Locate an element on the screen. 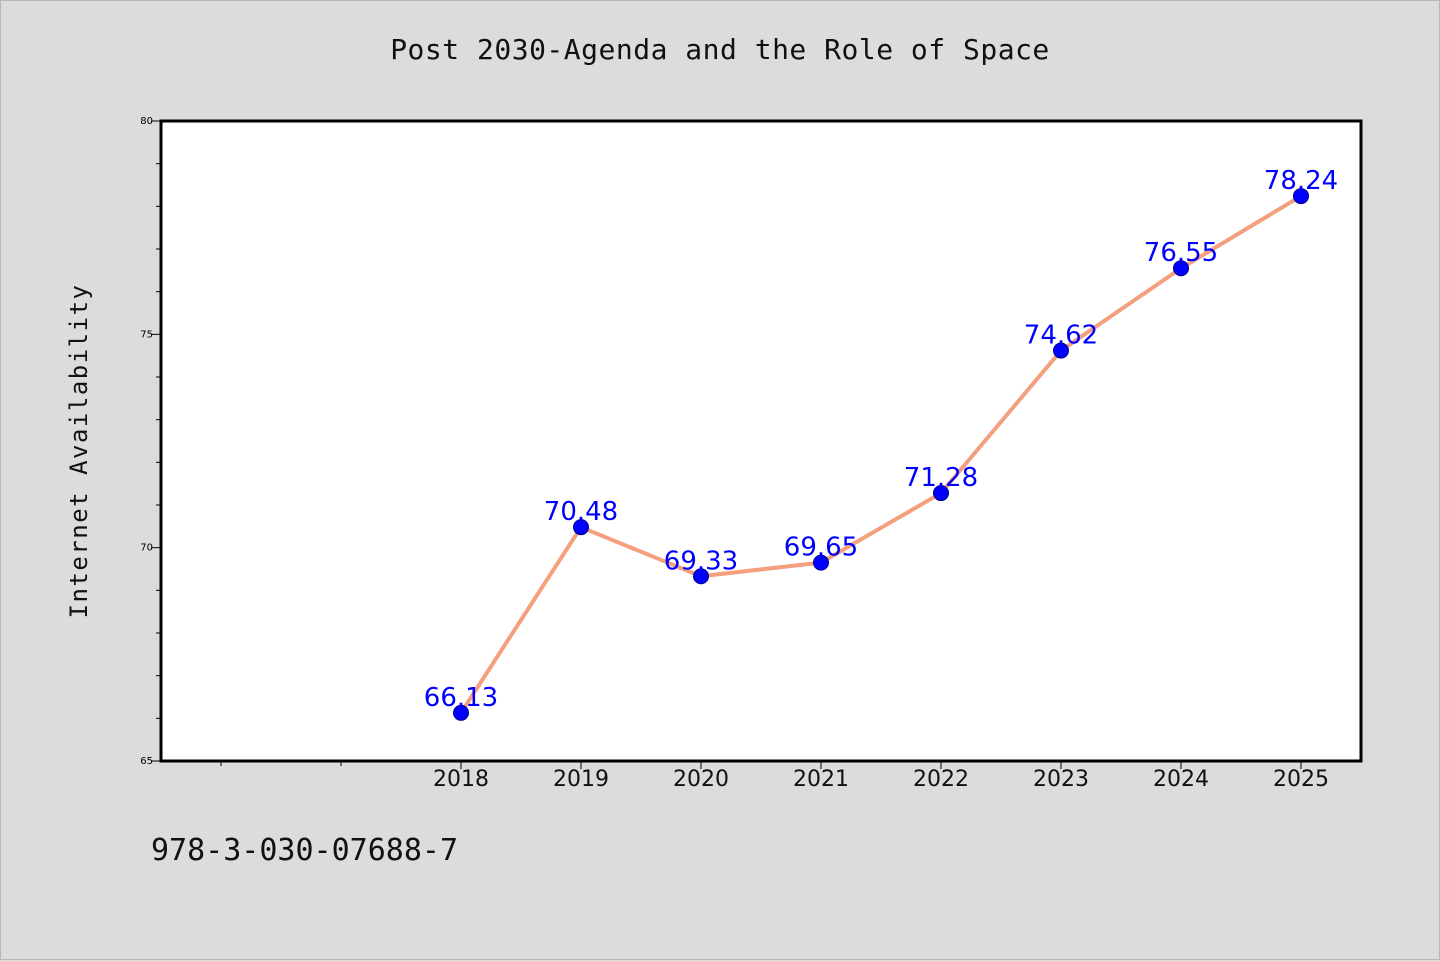  x-tick-label: 2023 is located at coordinates (1061, 779).